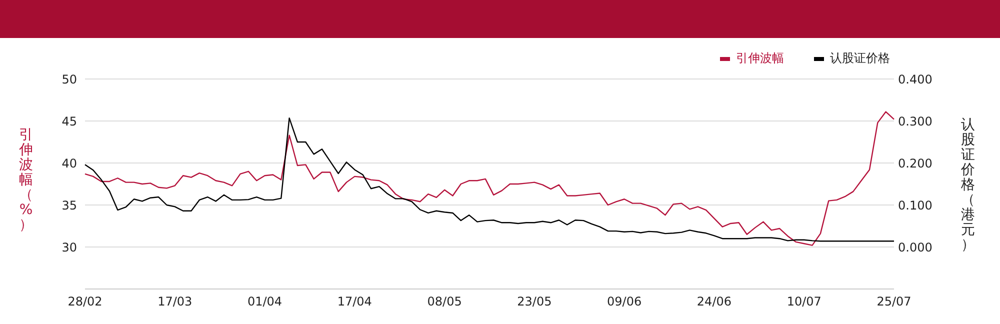  Describe the element at coordinates (69, 79) in the screenshot. I see `y-tick-label: 50` at that location.